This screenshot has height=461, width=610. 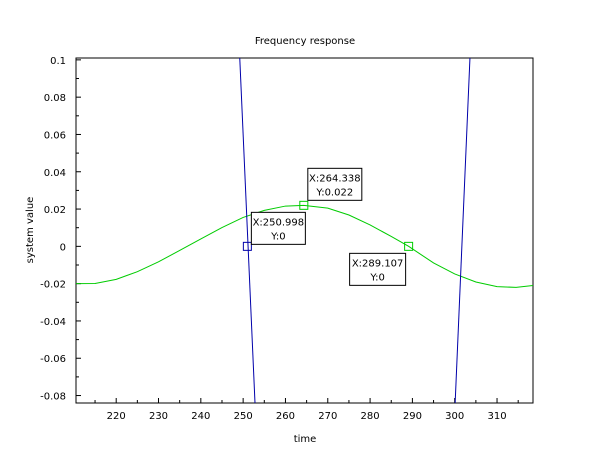 I want to click on datatip-x-label: X:289.107, so click(x=378, y=263).